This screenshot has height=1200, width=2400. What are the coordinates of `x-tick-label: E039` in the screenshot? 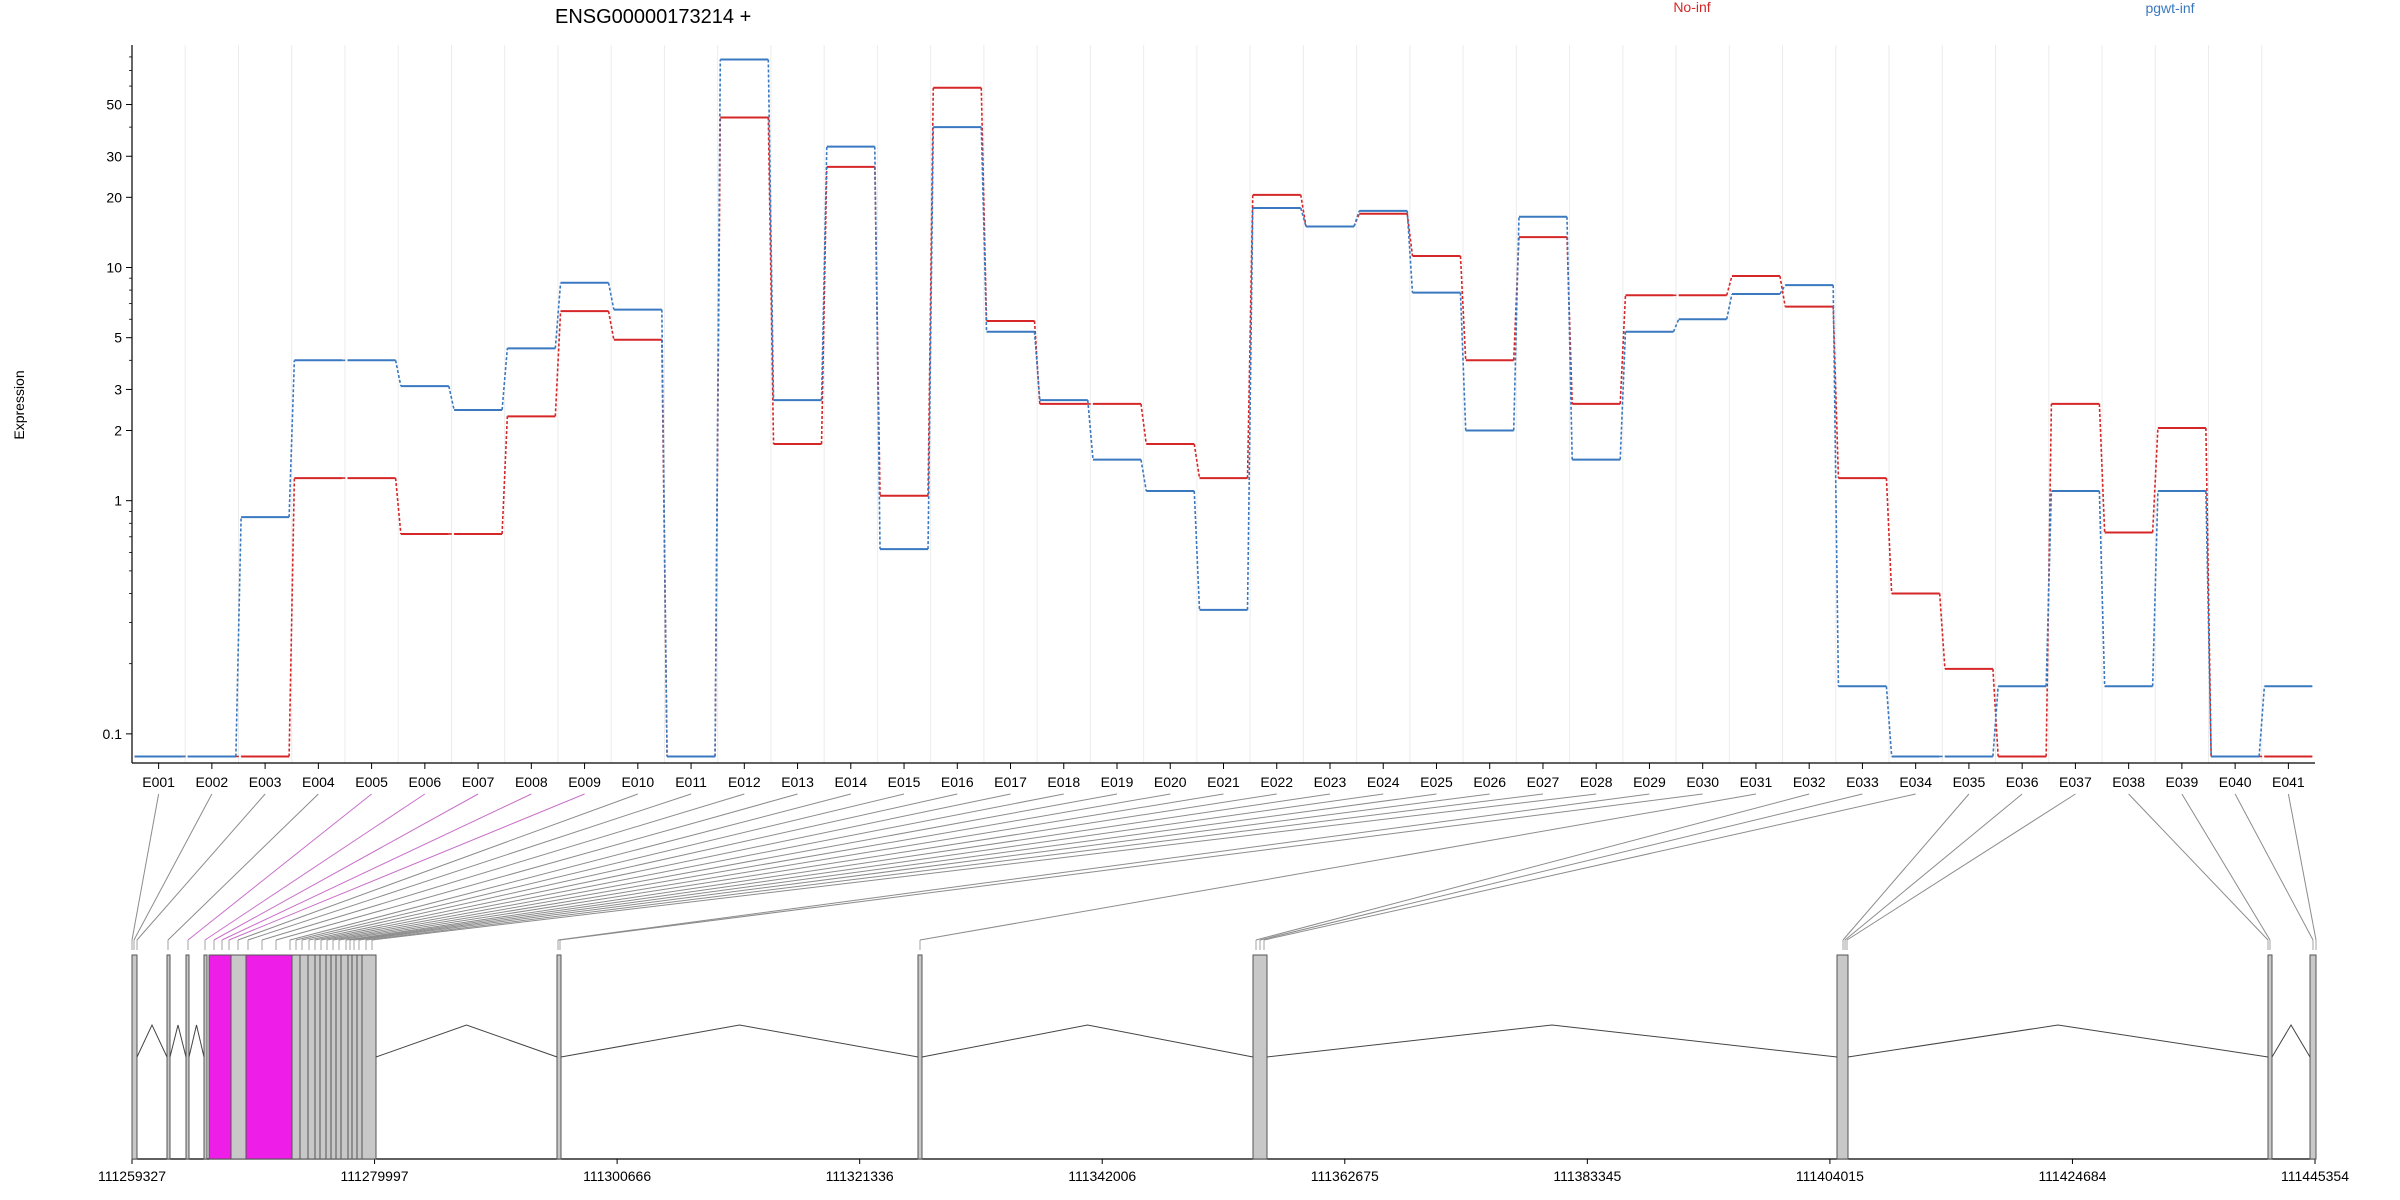 It's located at (2182, 782).